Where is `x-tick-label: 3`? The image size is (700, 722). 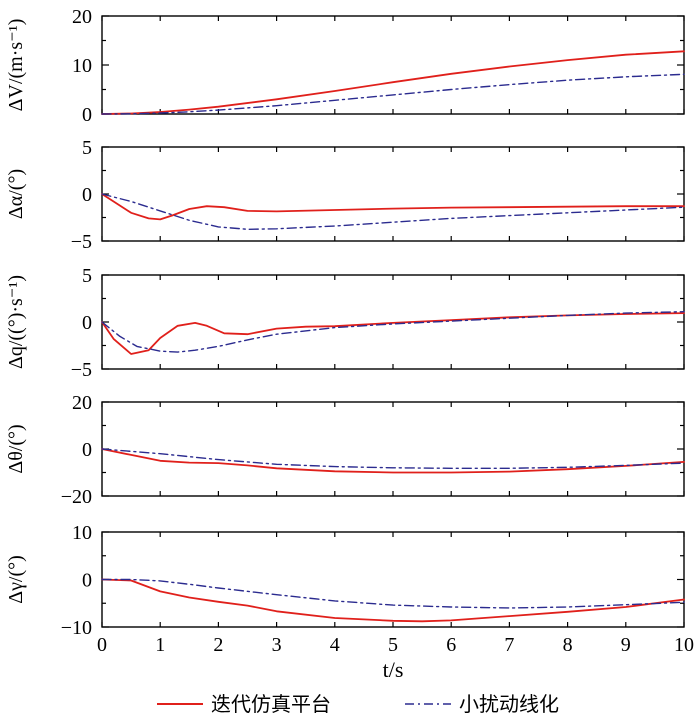 x-tick-label: 3 is located at coordinates (277, 645).